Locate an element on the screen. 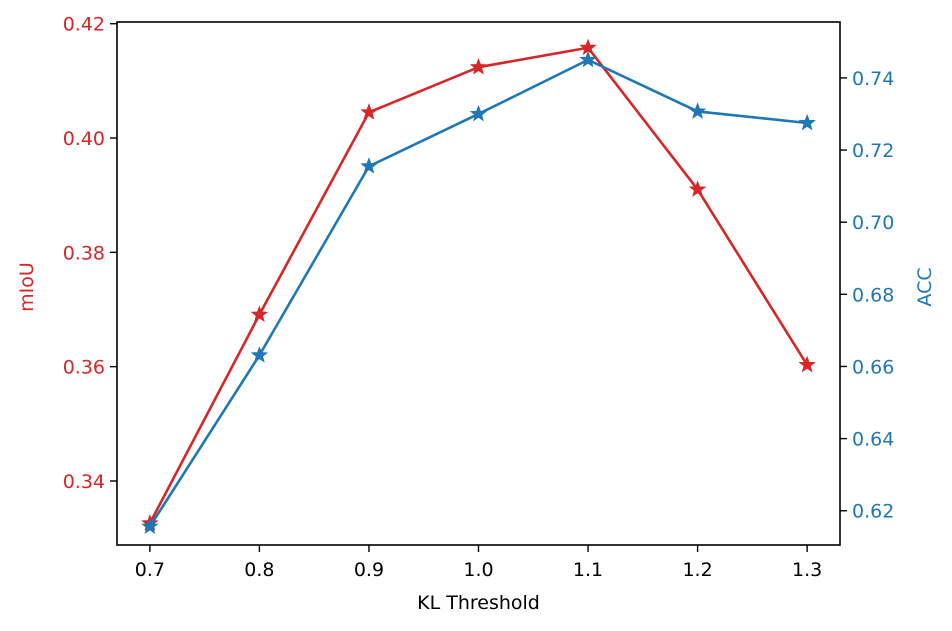  left-y-tick-label: 0.38 is located at coordinates (84, 253).